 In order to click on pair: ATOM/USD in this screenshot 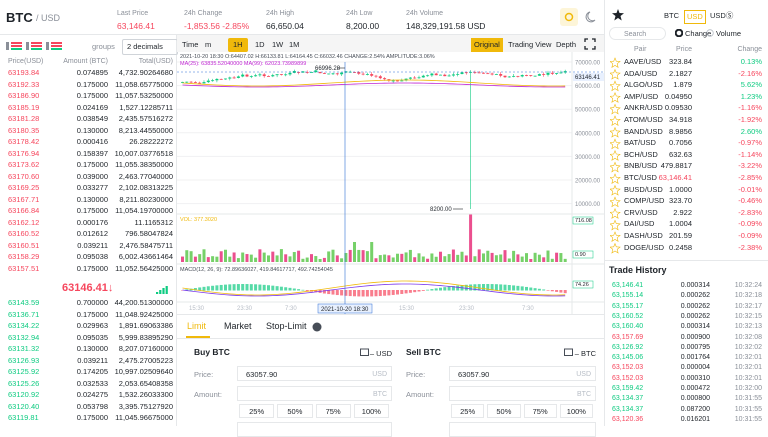, I will do `click(643, 119)`.